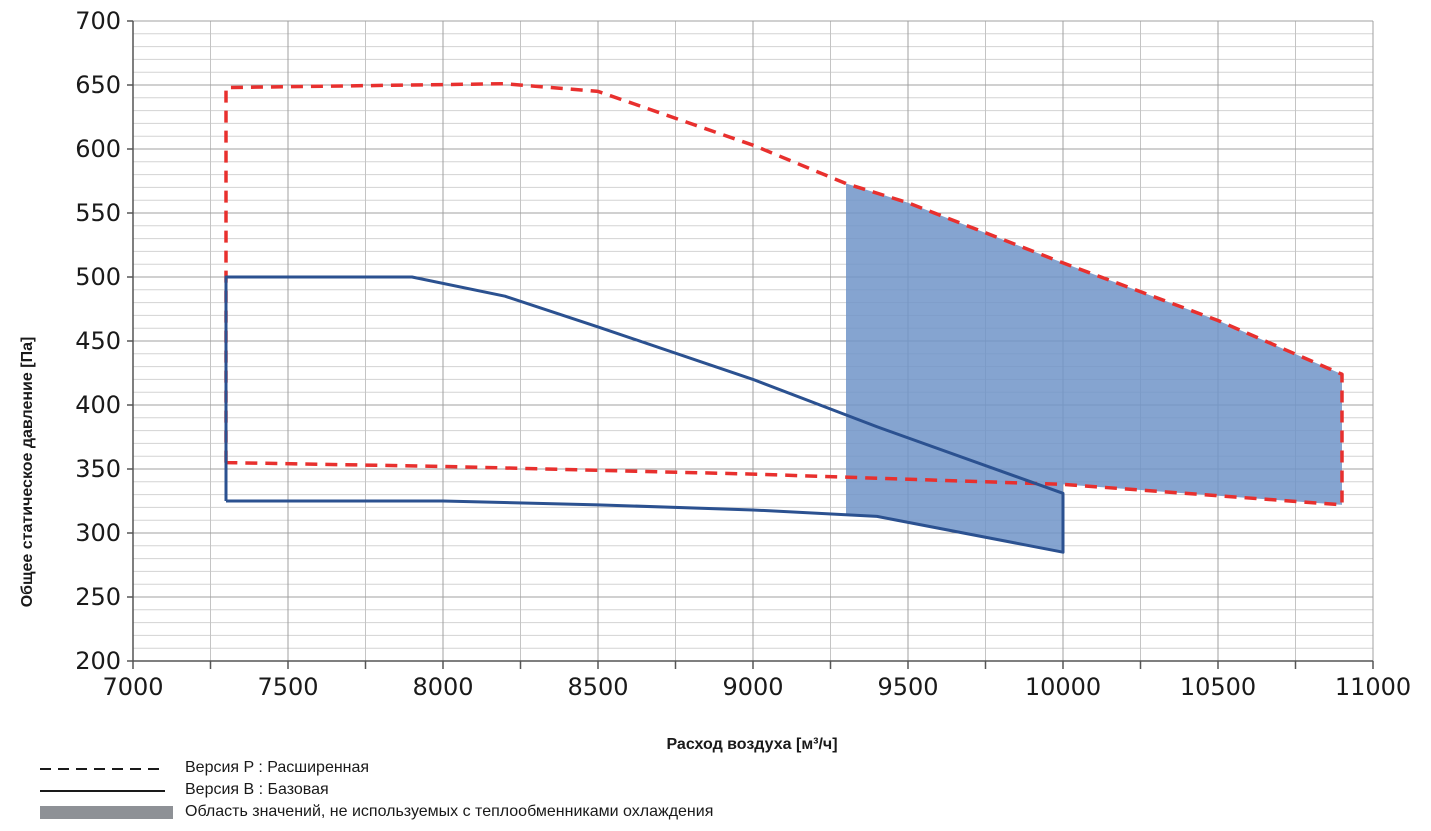 The image size is (1431, 831). Describe the element at coordinates (98, 21) in the screenshot. I see `y-tick-label: 700` at that location.